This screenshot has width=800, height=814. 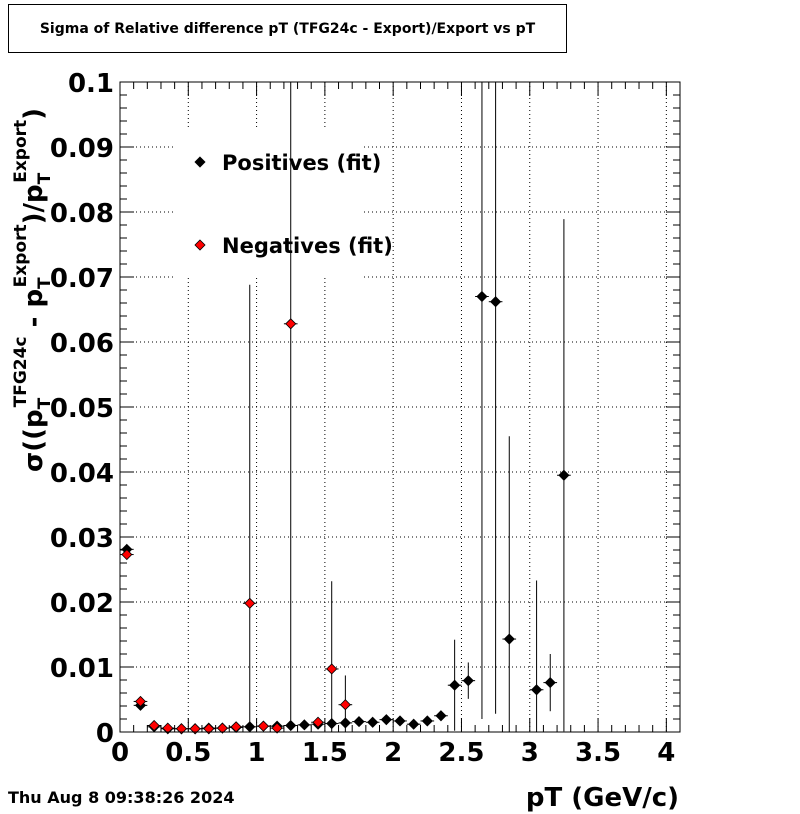 I want to click on y-tick-label: 0.09, so click(x=82, y=149).